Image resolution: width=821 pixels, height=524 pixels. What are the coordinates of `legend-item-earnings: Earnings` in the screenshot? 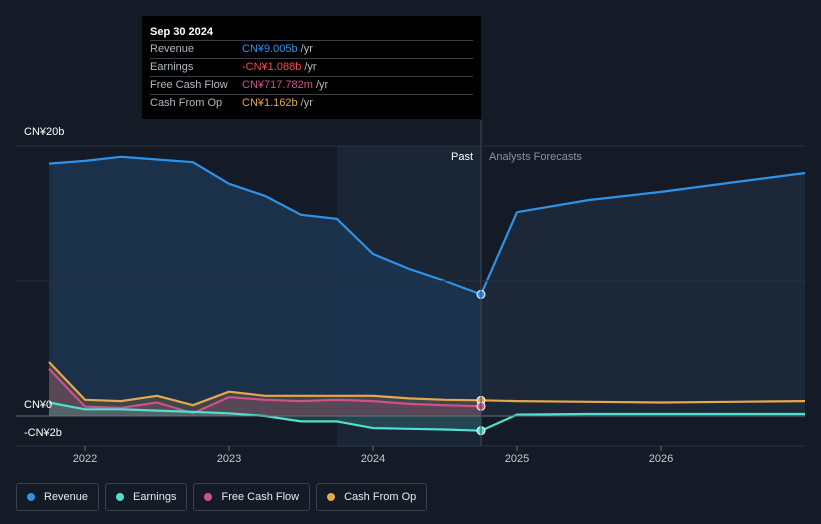 It's located at (146, 497).